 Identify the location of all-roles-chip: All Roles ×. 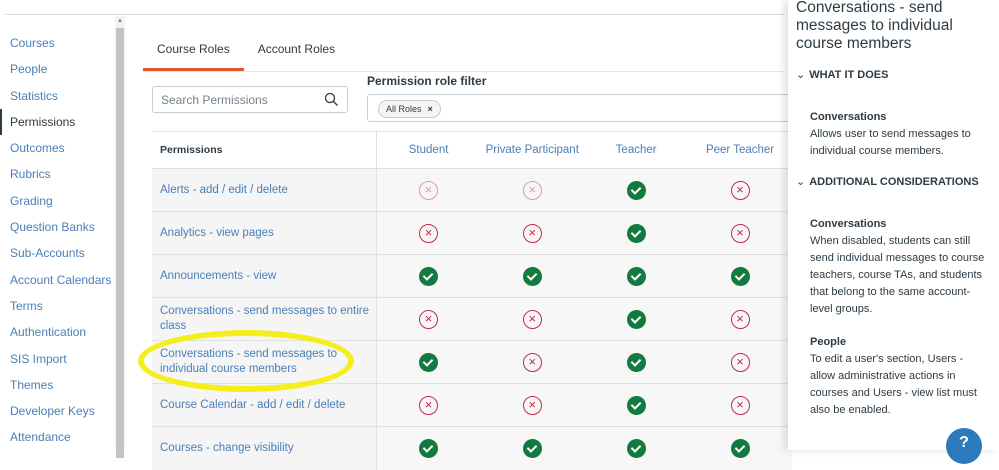
(409, 109).